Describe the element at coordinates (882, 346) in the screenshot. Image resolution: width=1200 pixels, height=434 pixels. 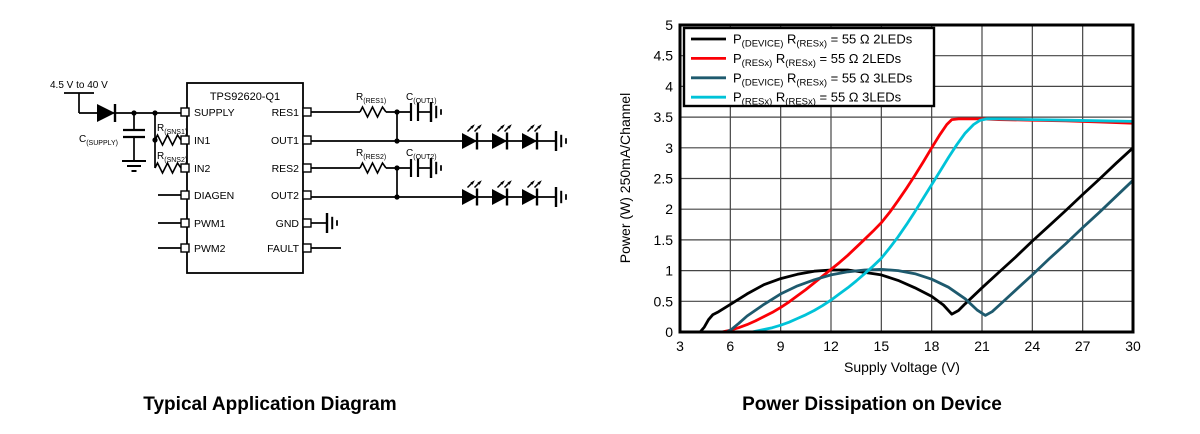
I see `x-tick-label: 15` at that location.